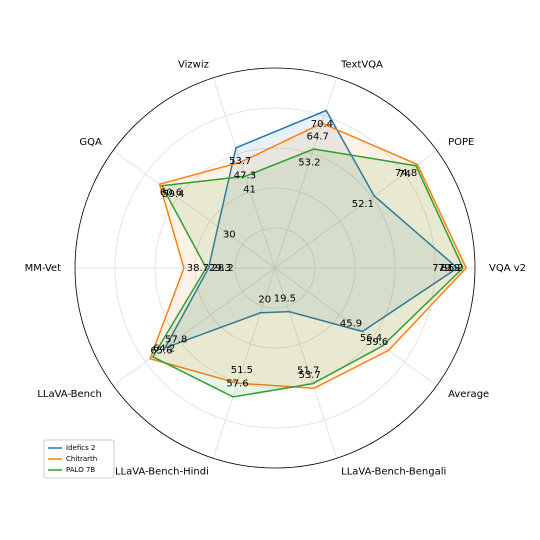 This screenshot has height=540, width=540. Describe the element at coordinates (393, 472) in the screenshot. I see `axis-label: LLaVA-Bench-Bengali` at that location.